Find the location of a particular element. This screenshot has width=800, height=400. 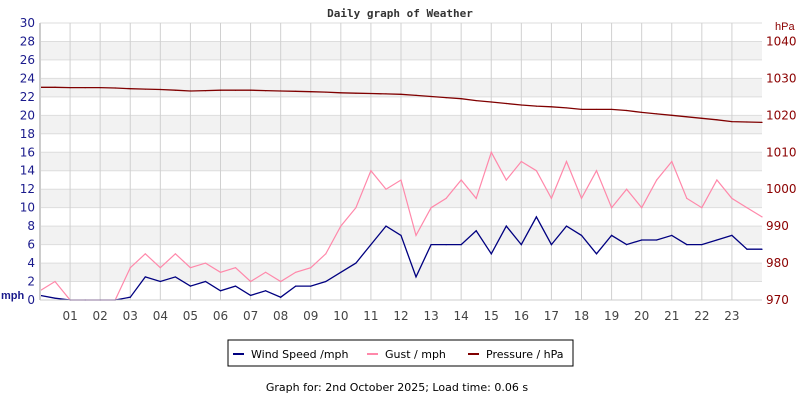

y-right-tick: 1030 is located at coordinates (781, 78).